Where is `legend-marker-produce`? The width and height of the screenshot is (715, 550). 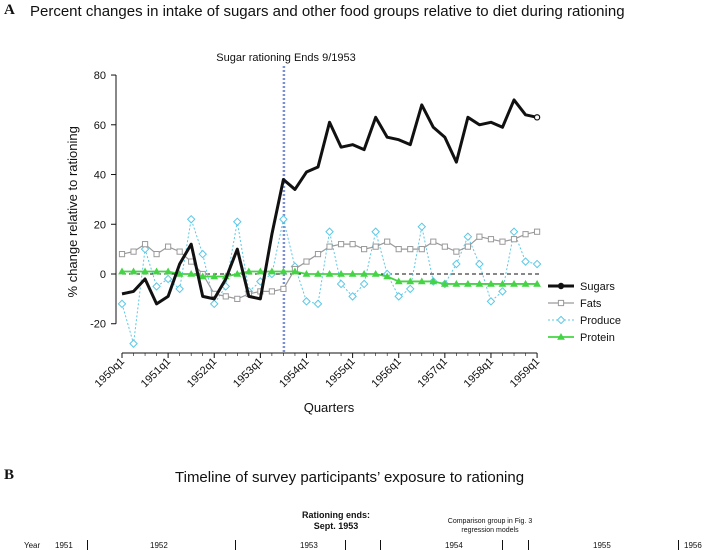 legend-marker-produce is located at coordinates (561, 320).